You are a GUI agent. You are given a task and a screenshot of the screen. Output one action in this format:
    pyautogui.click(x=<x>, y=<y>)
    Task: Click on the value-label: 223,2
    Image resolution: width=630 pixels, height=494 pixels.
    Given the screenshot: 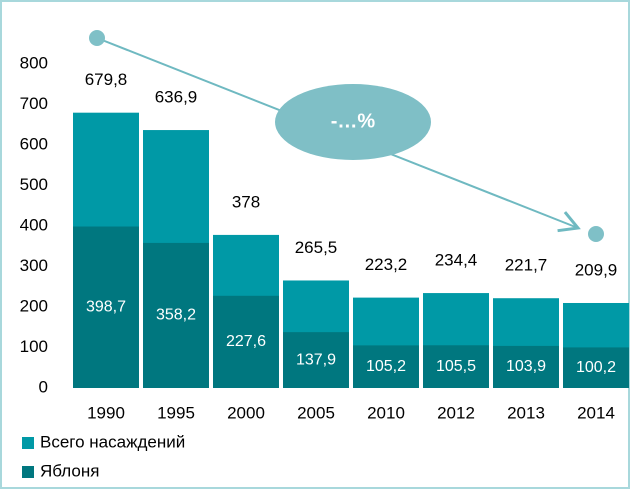 What is the action you would take?
    pyautogui.click(x=386, y=264)
    